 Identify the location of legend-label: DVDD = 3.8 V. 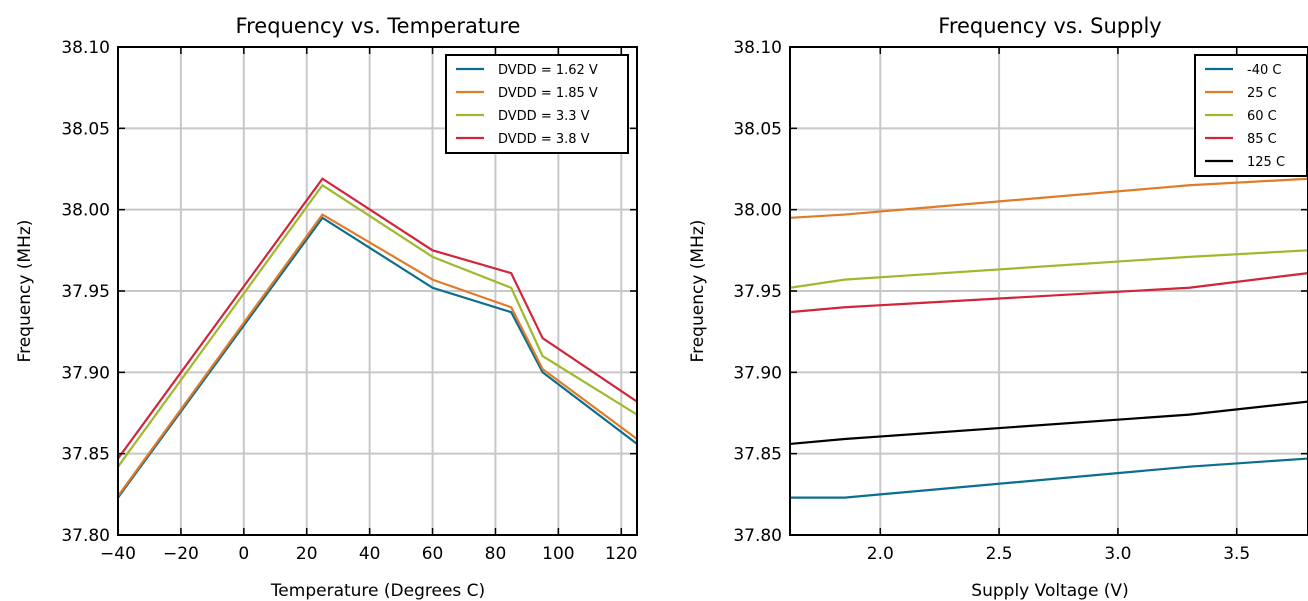
(544, 139).